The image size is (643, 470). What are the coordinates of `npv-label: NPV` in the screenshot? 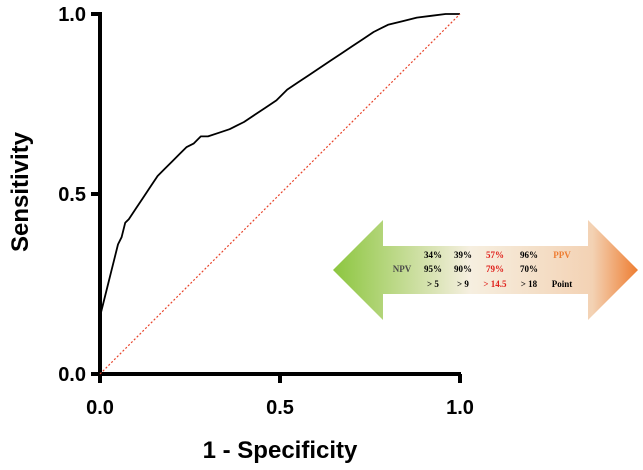 It's located at (402, 269).